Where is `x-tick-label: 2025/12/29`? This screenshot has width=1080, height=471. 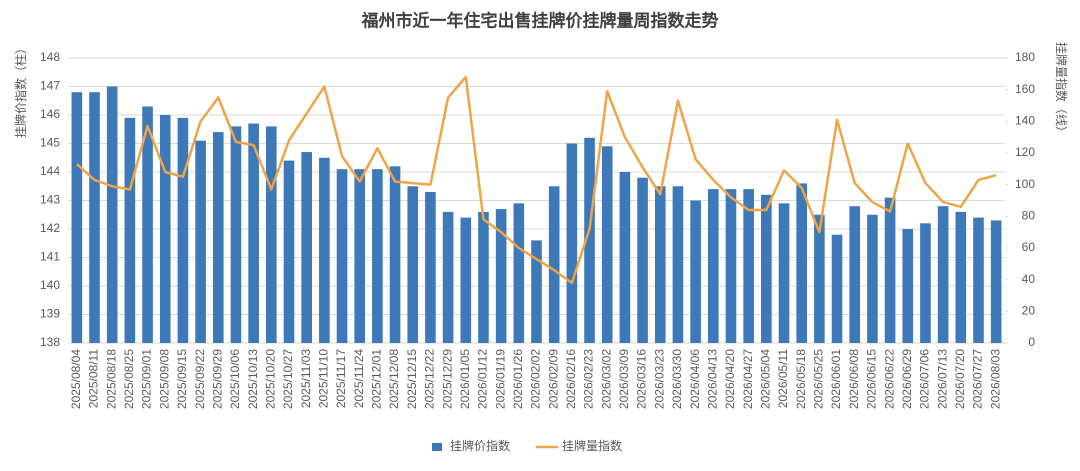
x-tick-label: 2025/12/29 is located at coordinates (447, 379).